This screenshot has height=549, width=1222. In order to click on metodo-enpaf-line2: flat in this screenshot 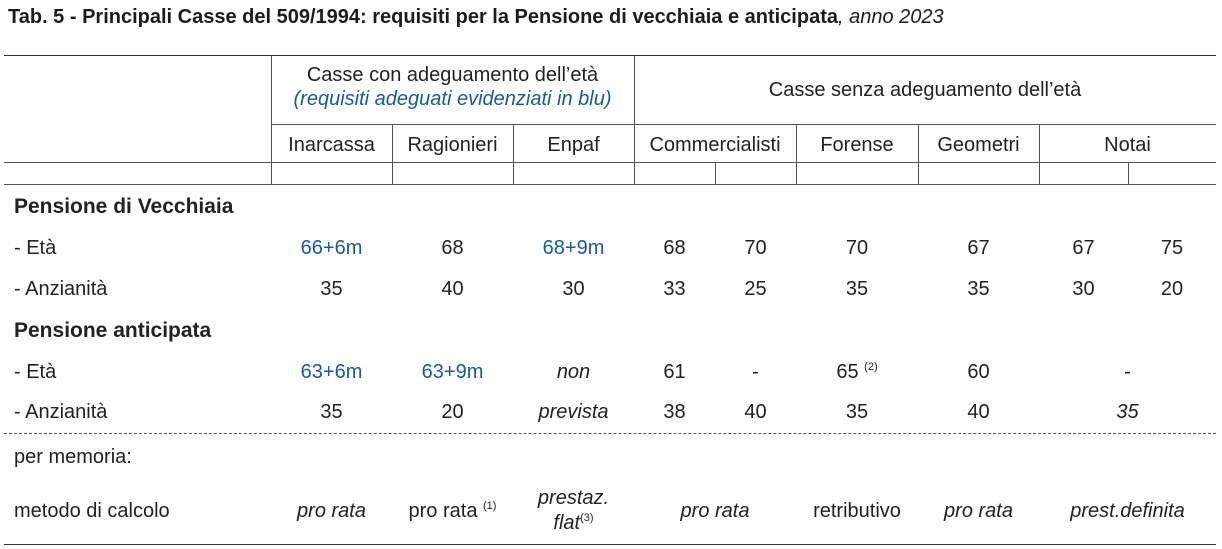, I will do `click(567, 523)`.